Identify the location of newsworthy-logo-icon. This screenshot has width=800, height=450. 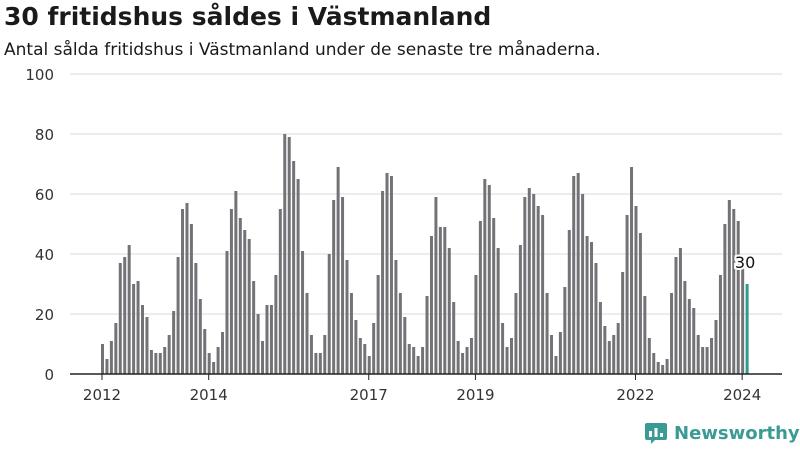
(656, 433).